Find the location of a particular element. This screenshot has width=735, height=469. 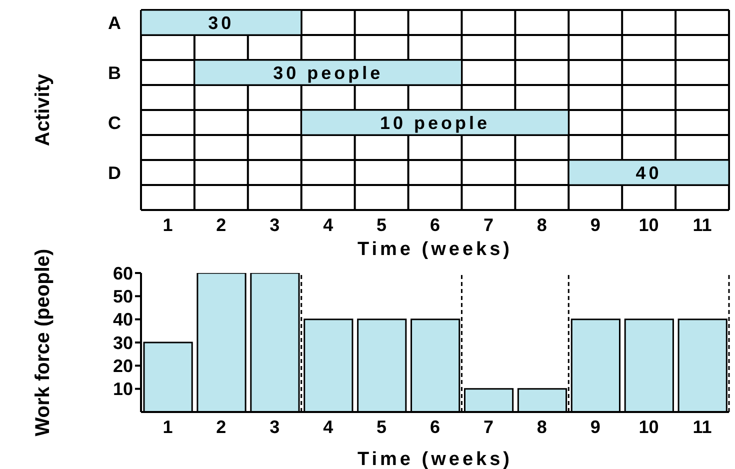

y-tick-label: B is located at coordinates (114, 72).